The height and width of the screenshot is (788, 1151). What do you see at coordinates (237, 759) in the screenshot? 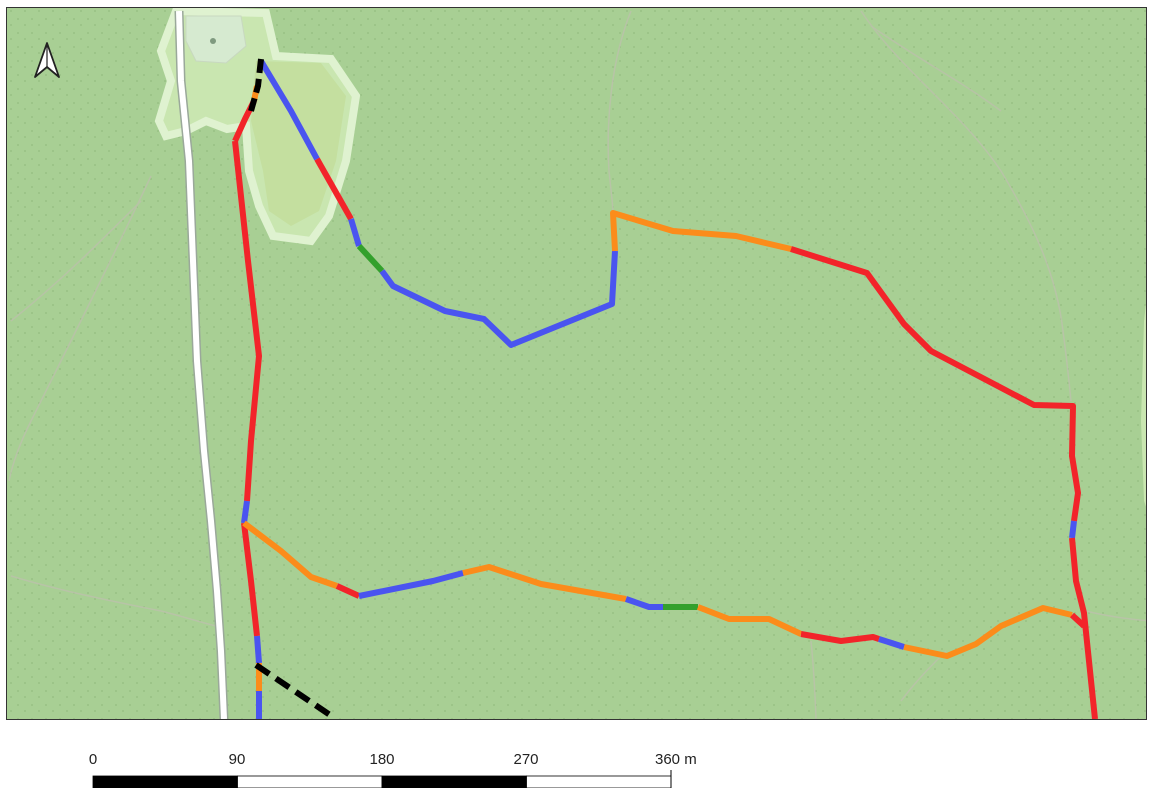
I see `scale-label-90: 90` at bounding box center [237, 759].